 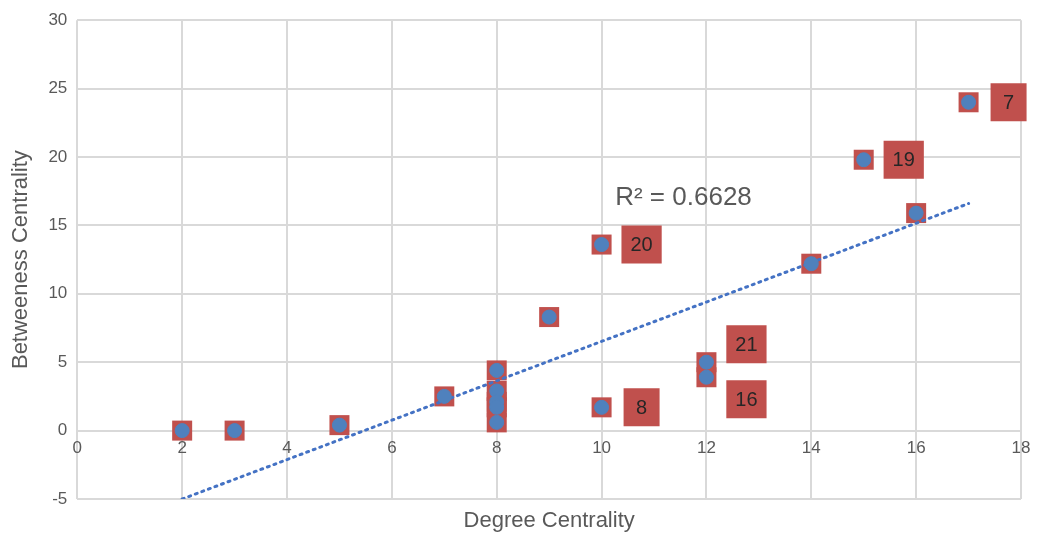 I want to click on x-axis-title: Degree Centrality, so click(x=549, y=520).